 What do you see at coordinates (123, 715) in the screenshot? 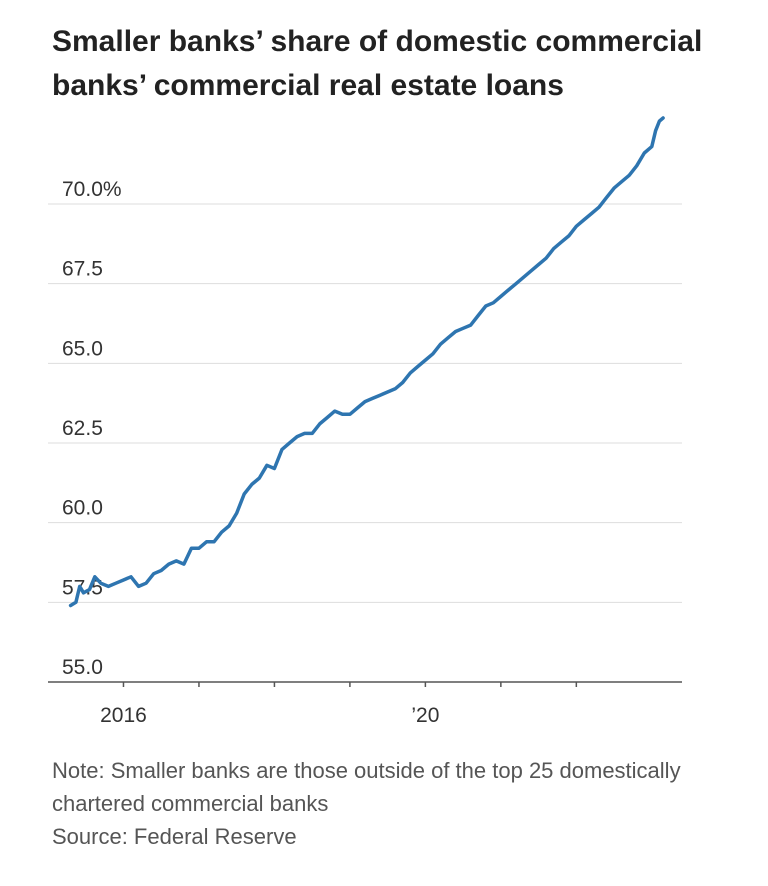
I see `x-tick-label: 2016` at bounding box center [123, 715].